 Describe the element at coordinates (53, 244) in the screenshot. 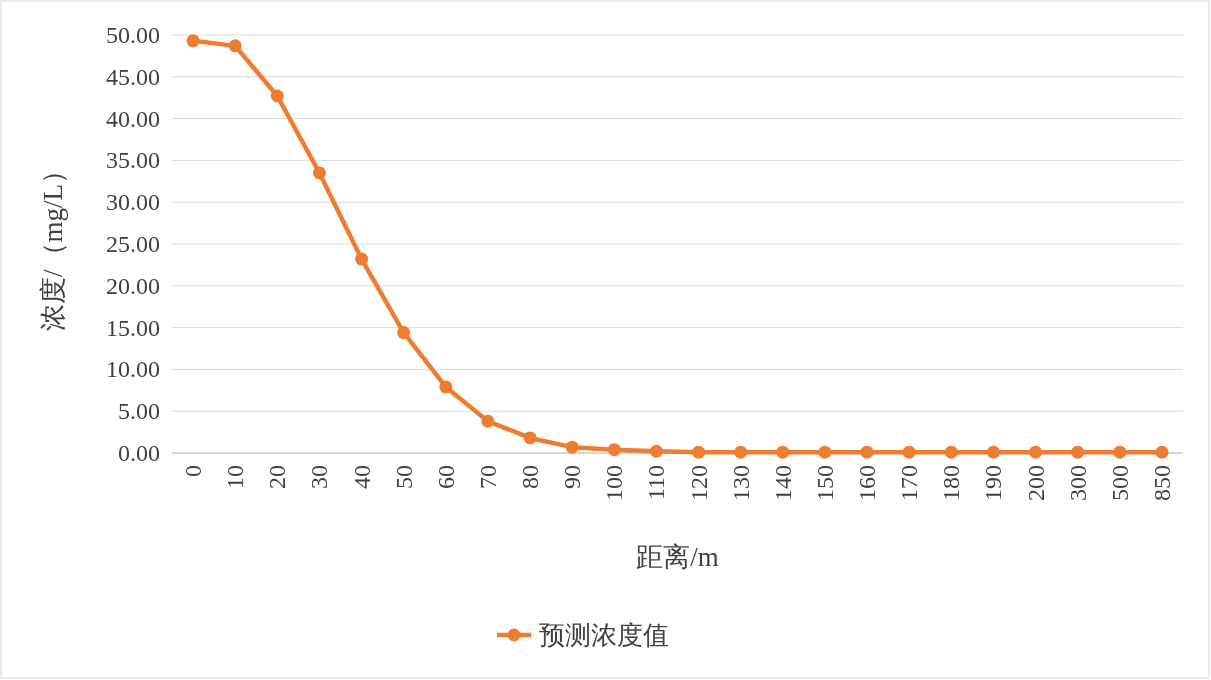

I see `y-axis-title: 浓度/（mg/L）` at that location.